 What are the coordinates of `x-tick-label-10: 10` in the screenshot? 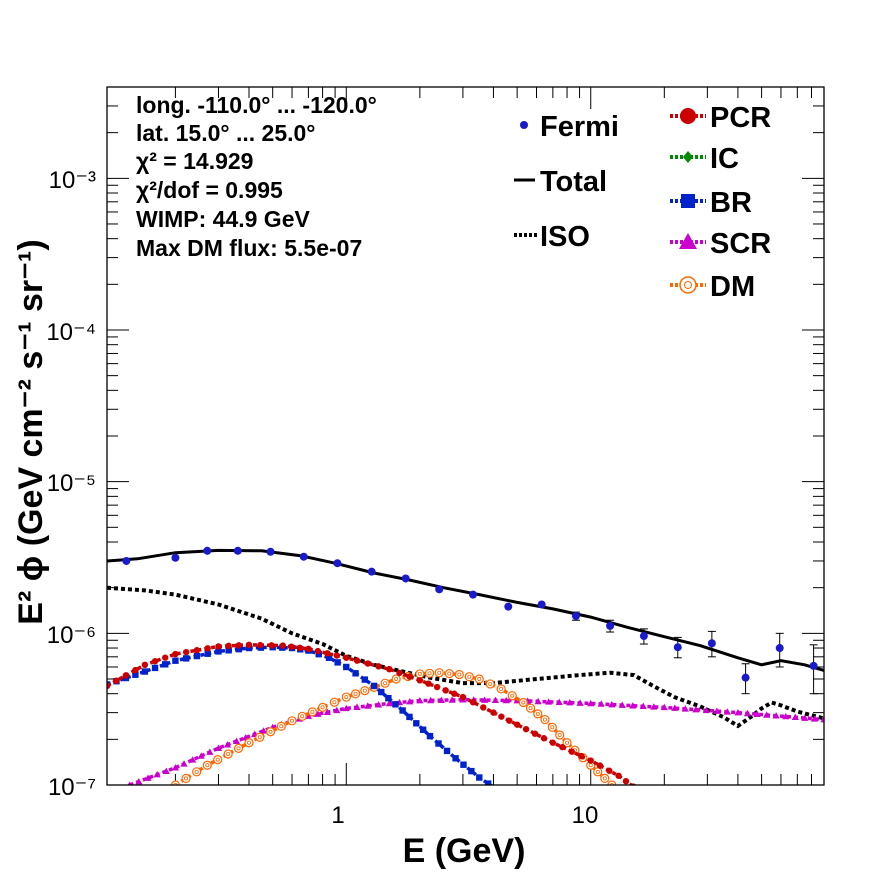 It's located at (585, 815).